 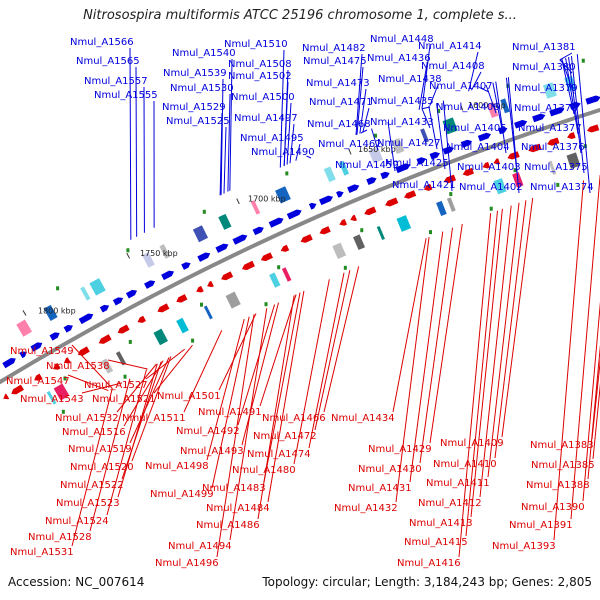 I want to click on bottom-gene-label: Nmul_A1528, so click(x=60, y=537).